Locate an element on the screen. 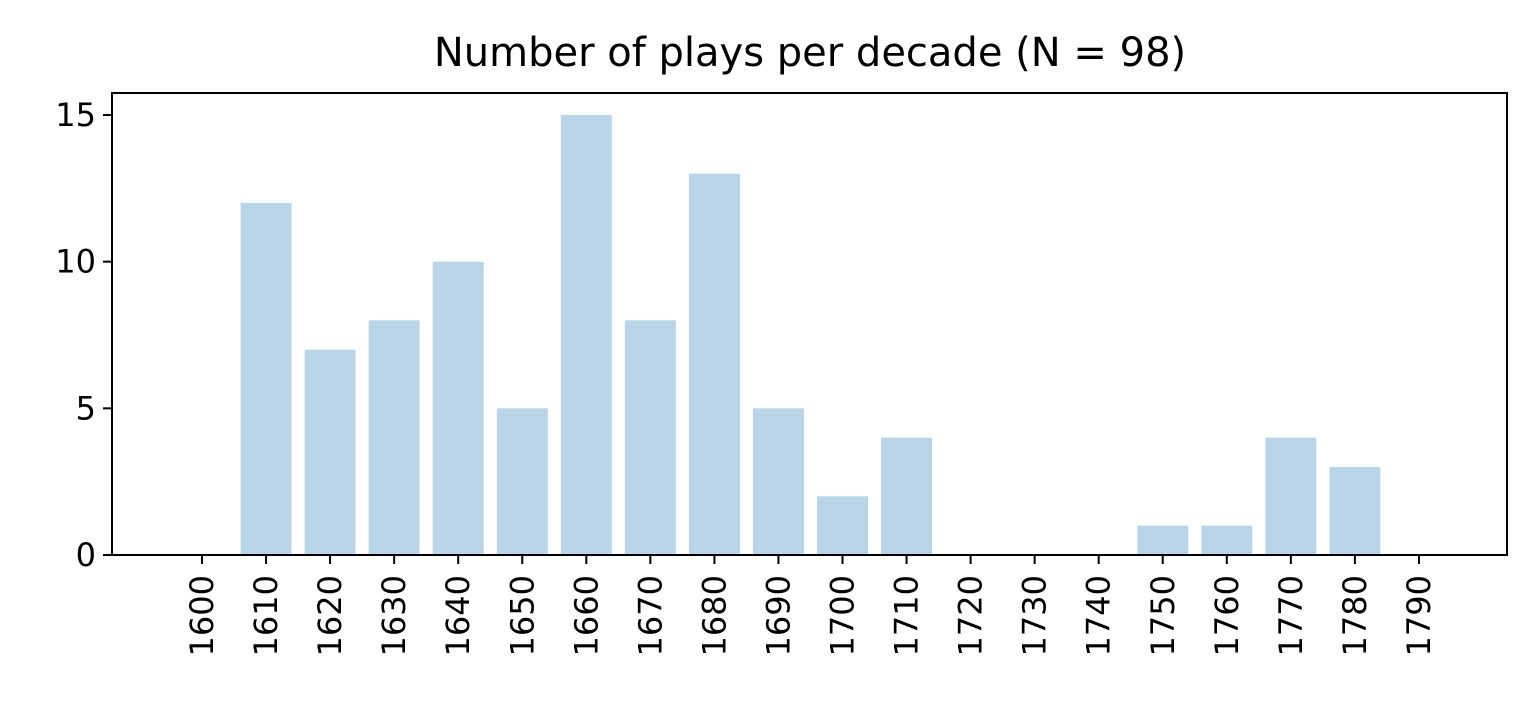 Image resolution: width=1537 pixels, height=720 pixels. x-tick-label-1640: 1640 is located at coordinates (458, 615).